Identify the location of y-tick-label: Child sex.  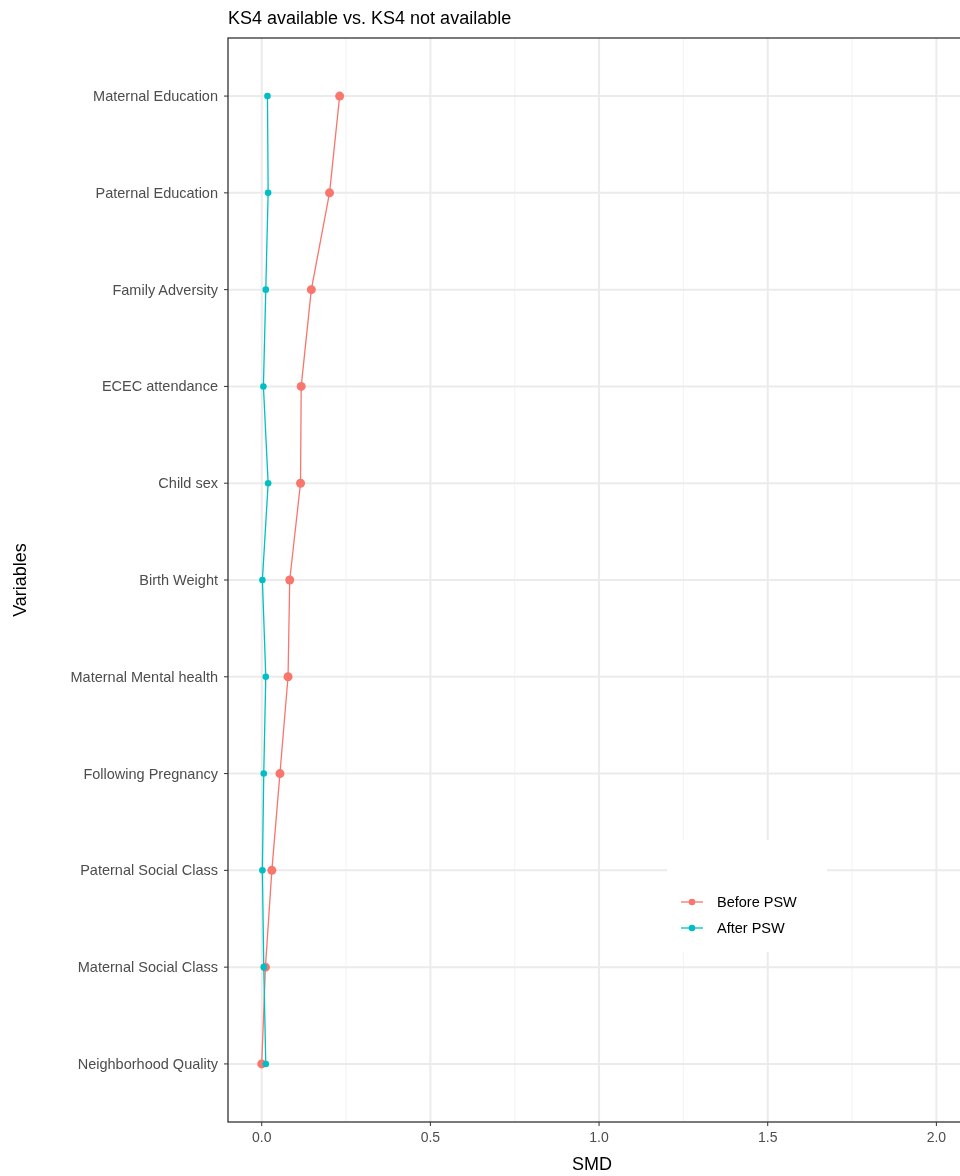
(188, 483).